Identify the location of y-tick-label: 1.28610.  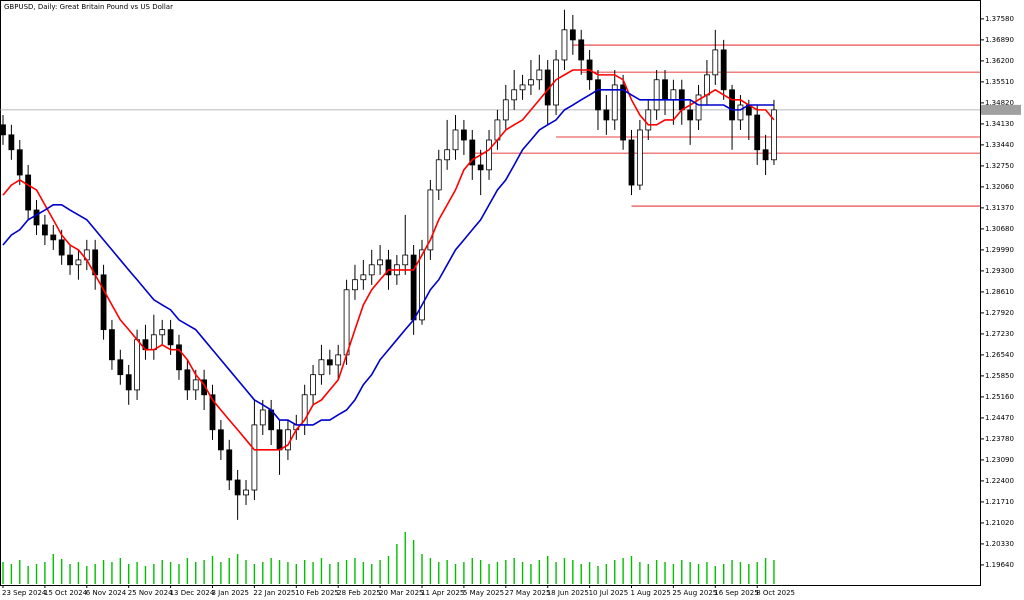
(999, 292).